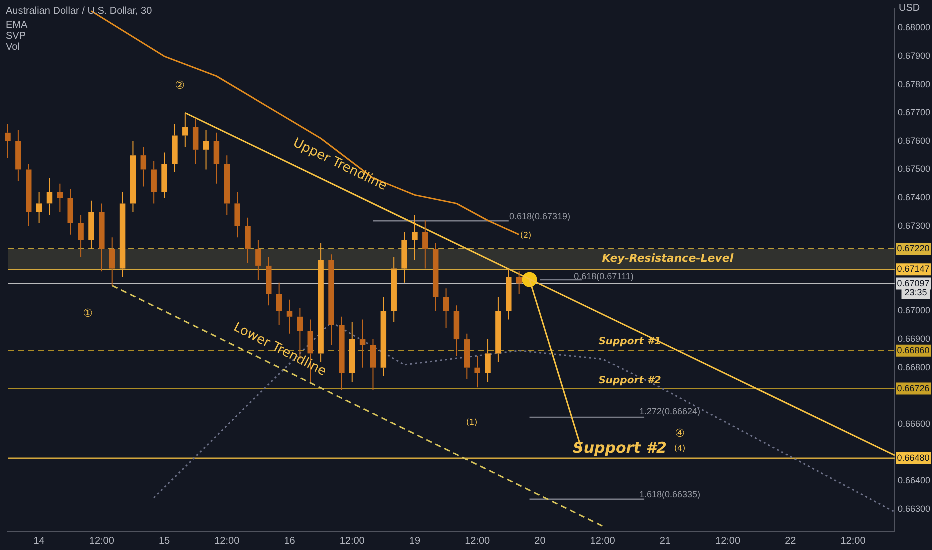  I want to click on annotation: 1.618(0.66335), so click(670, 494).